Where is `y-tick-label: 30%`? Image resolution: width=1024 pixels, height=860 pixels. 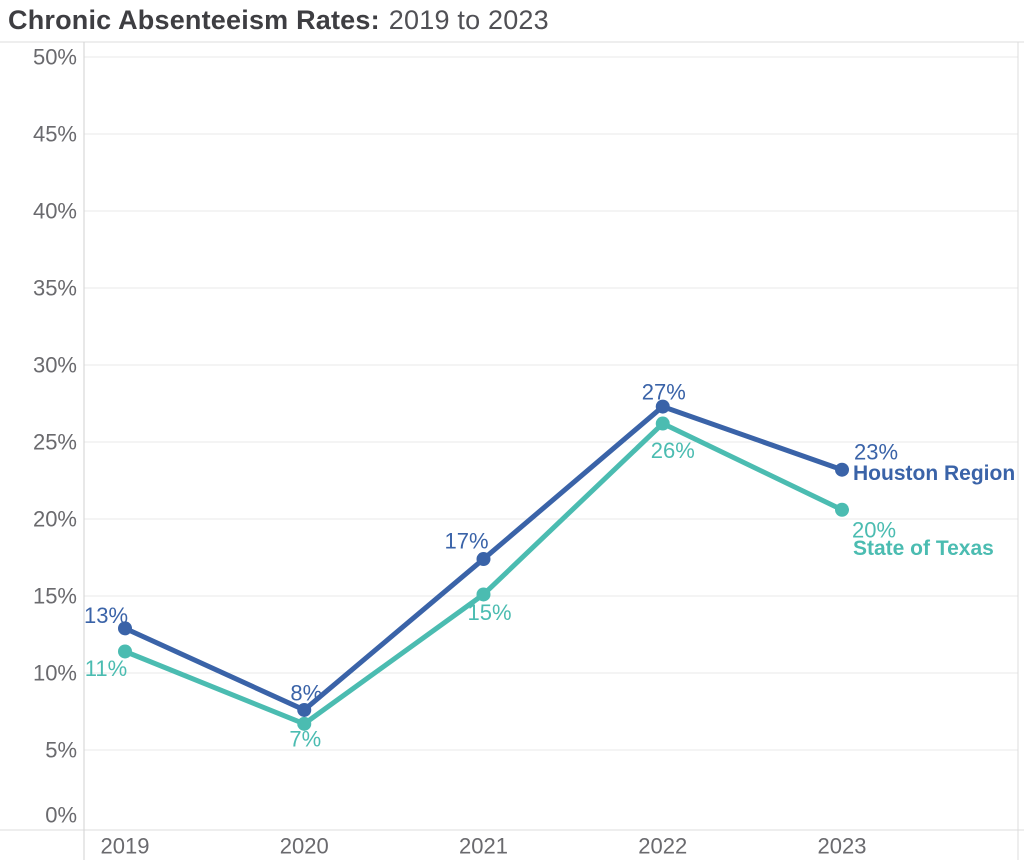 y-tick-label: 30% is located at coordinates (55, 365).